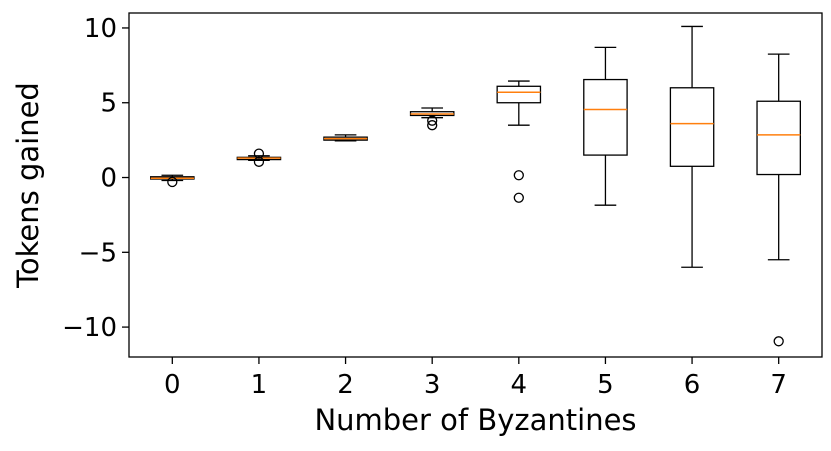  Describe the element at coordinates (345, 385) in the screenshot. I see `x-tick-label: 2` at that location.